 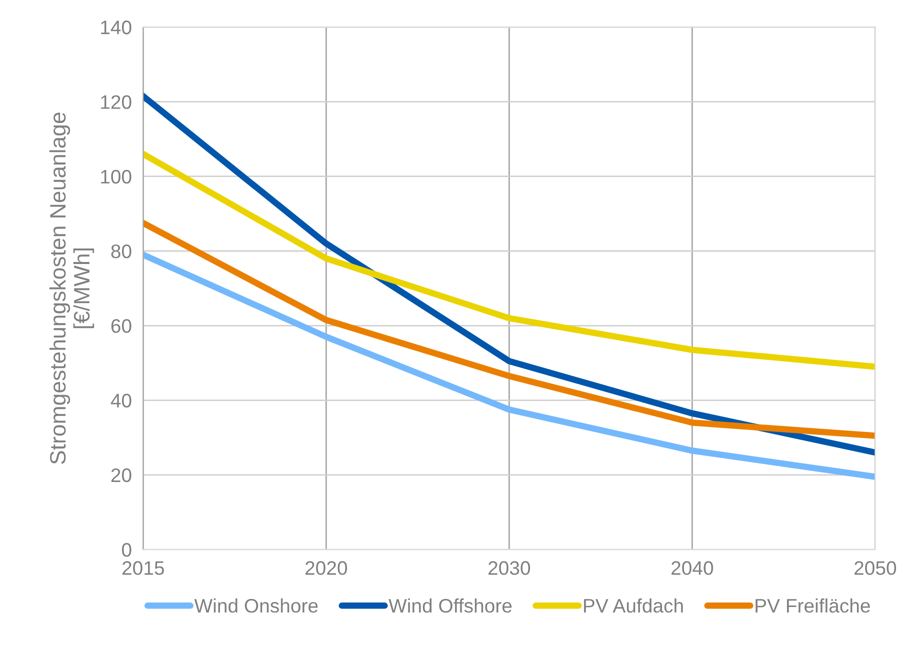 What do you see at coordinates (121, 326) in the screenshot?
I see `y-tick-label: 60` at bounding box center [121, 326].